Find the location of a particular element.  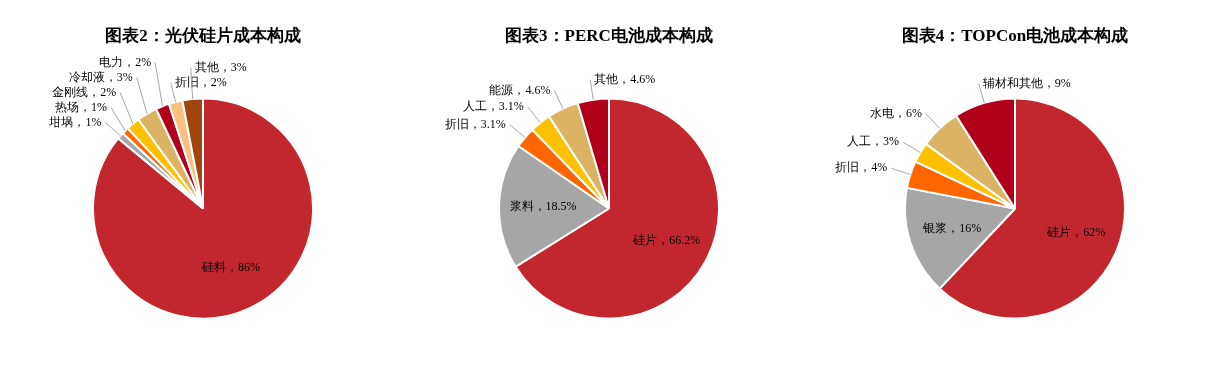

slice-label: 人工，3.1% is located at coordinates (493, 106).